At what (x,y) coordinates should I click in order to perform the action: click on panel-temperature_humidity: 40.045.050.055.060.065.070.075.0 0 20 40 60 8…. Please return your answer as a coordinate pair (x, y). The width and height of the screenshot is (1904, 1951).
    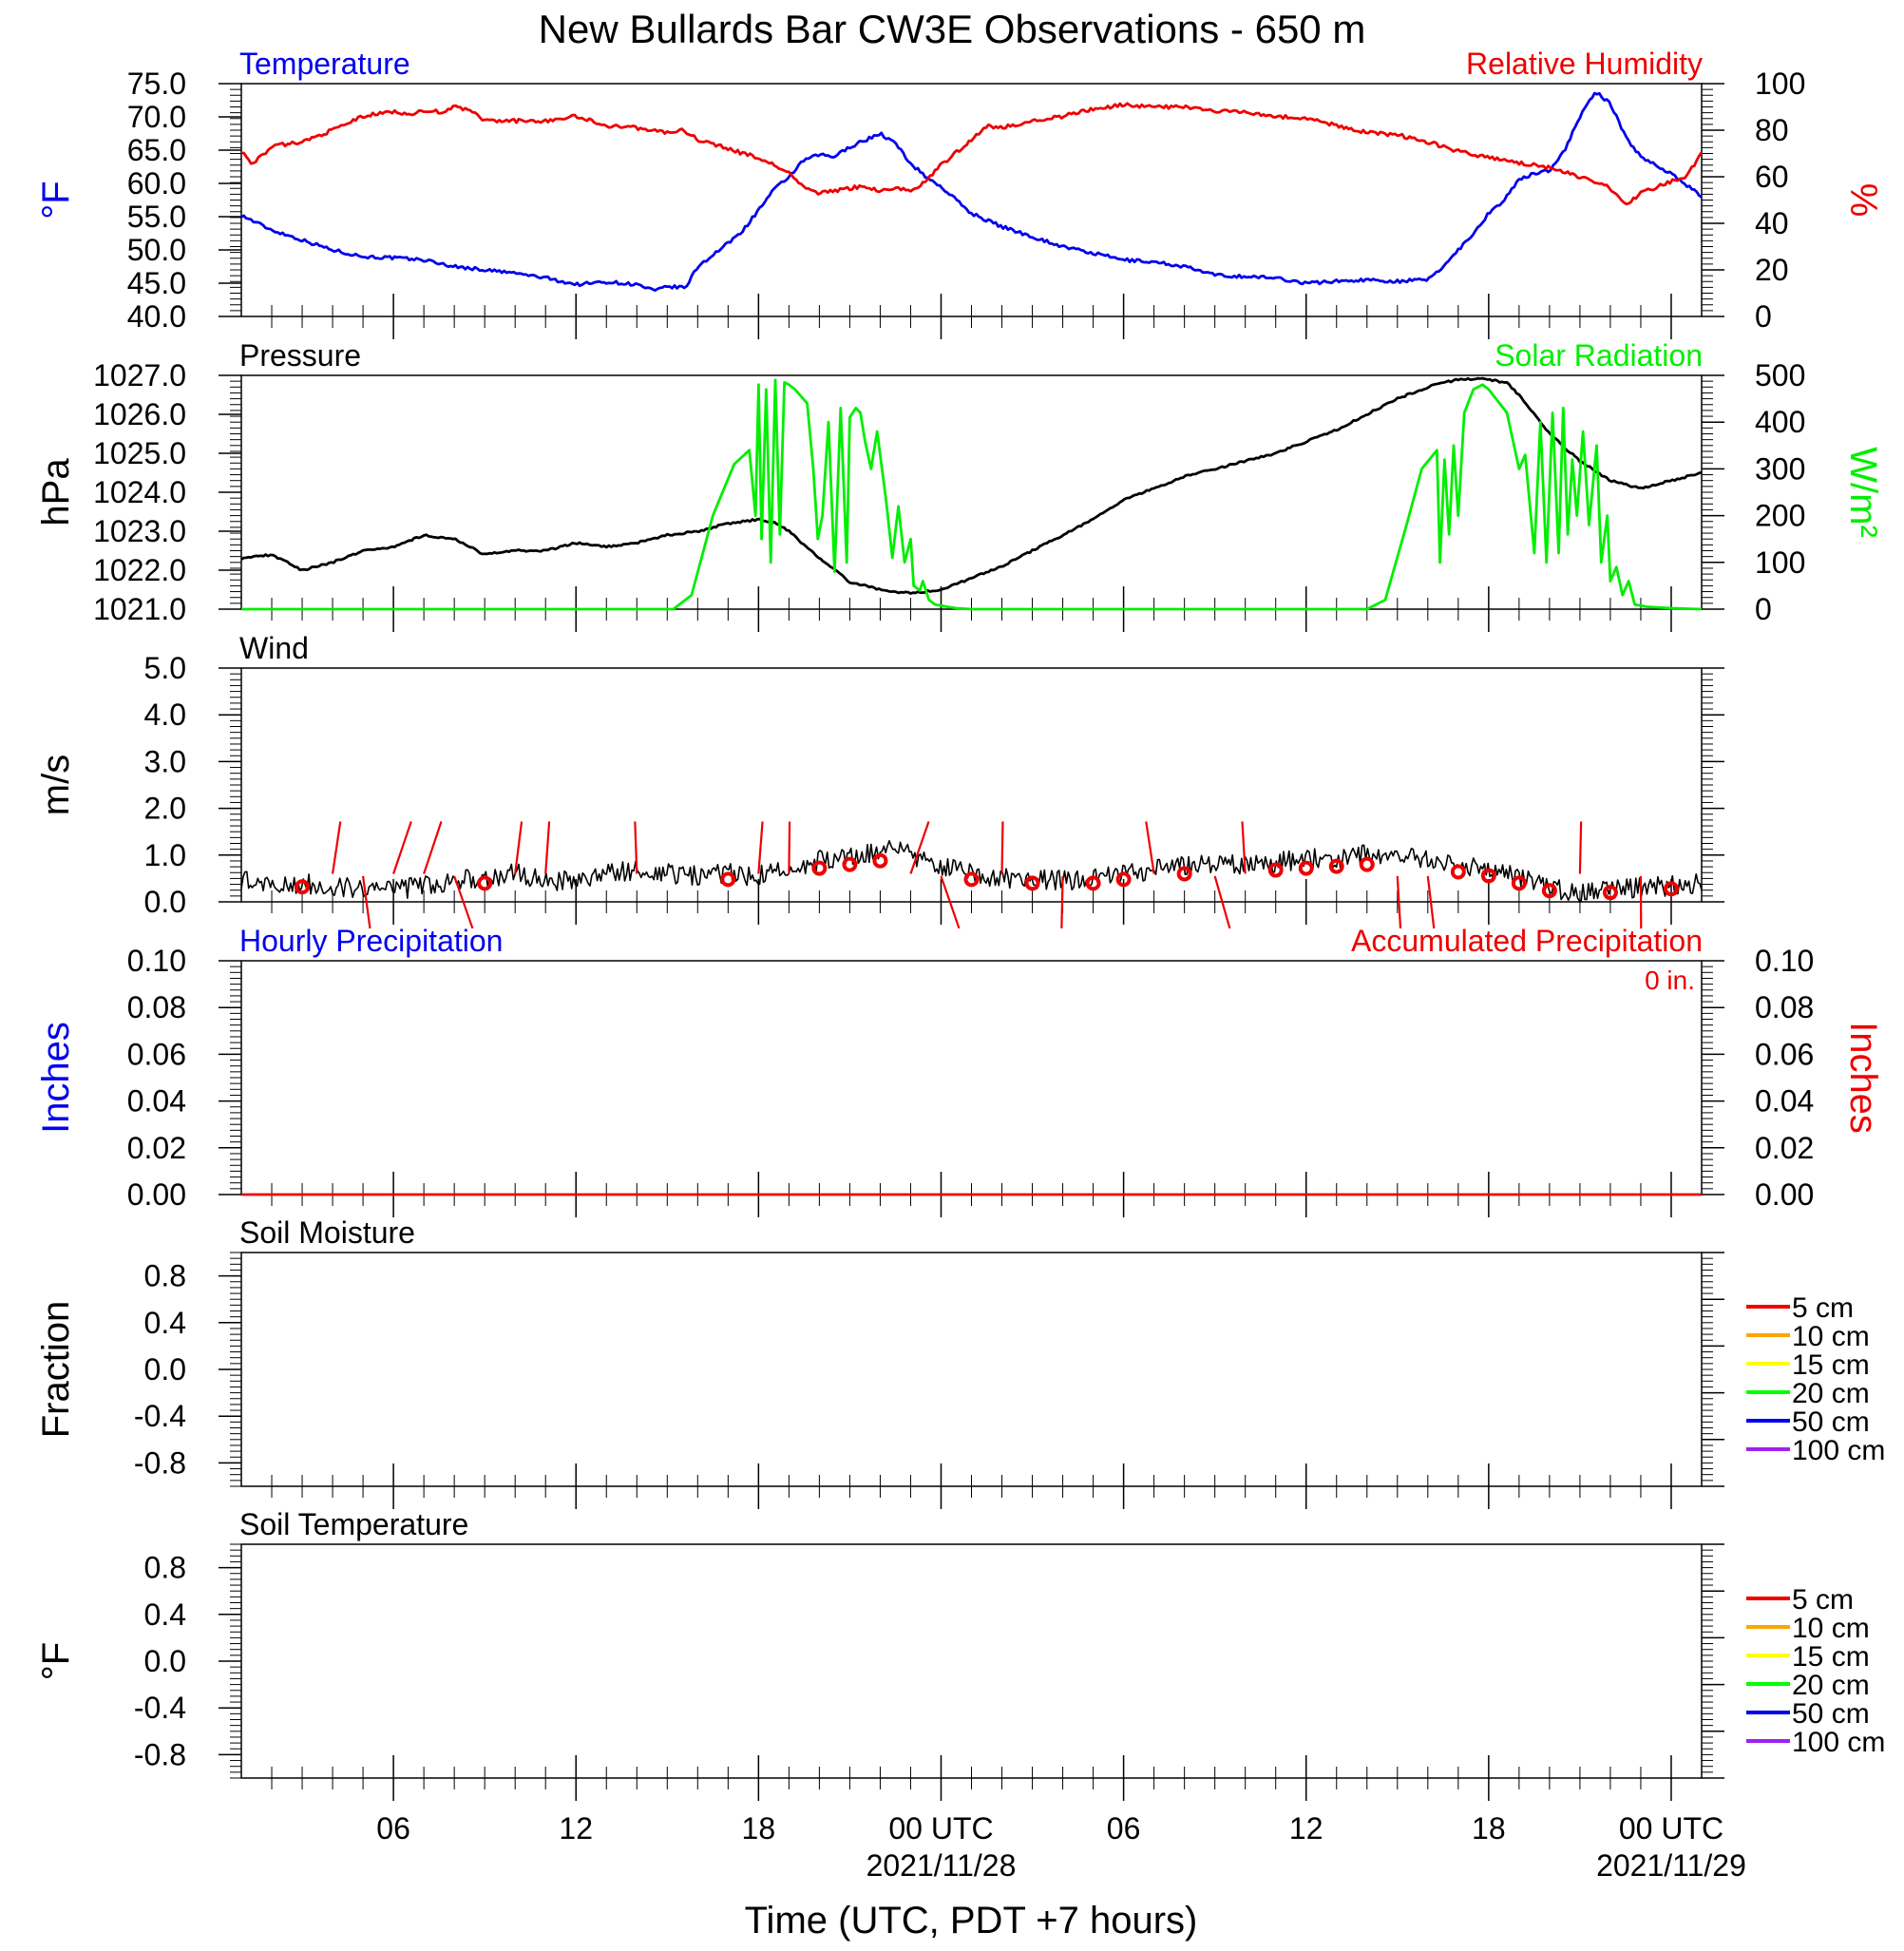
    Looking at the image, I should click on (959, 193).